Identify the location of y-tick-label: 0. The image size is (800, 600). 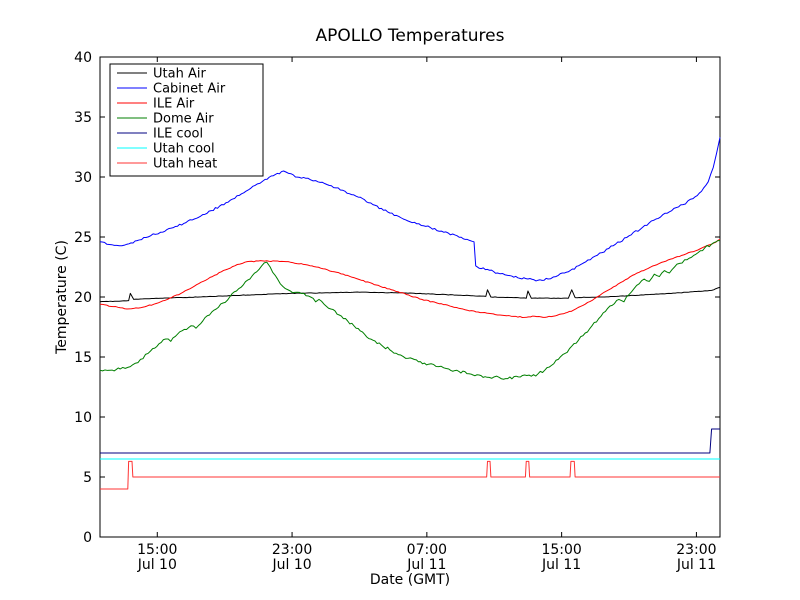
(87, 538).